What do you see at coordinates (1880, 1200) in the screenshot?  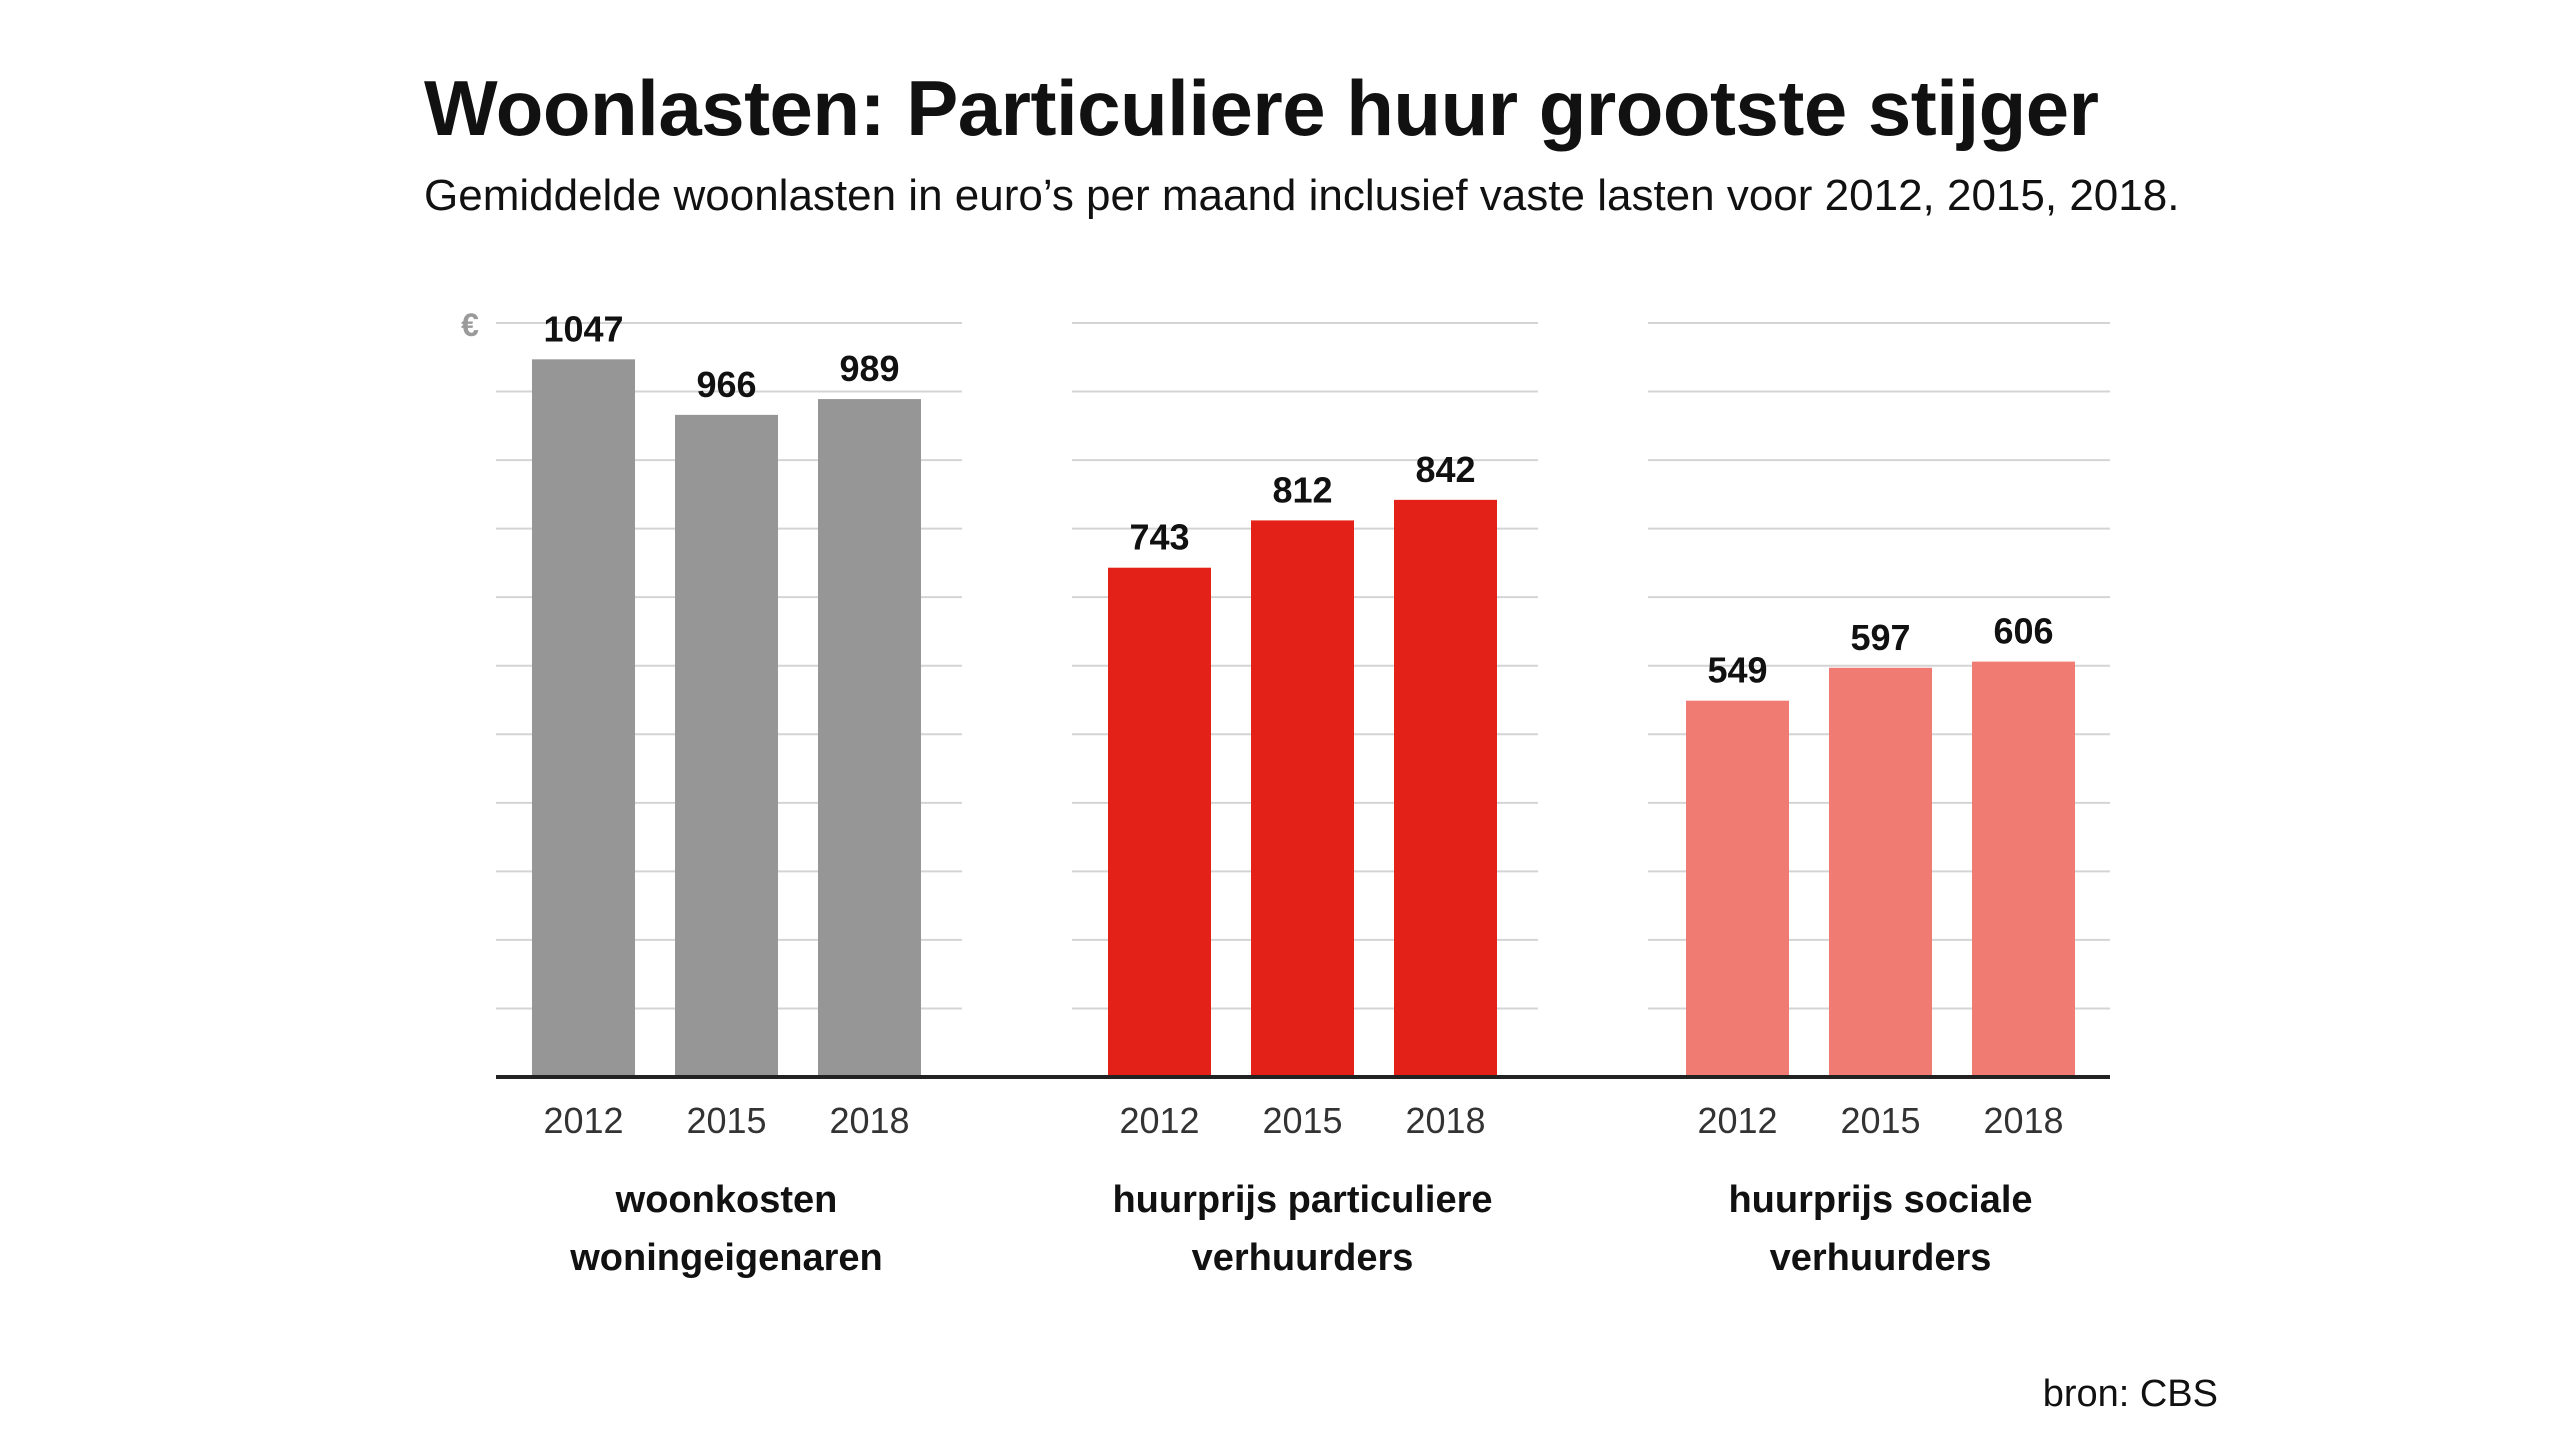 I see `group-label: huurprijs sociale` at bounding box center [1880, 1200].